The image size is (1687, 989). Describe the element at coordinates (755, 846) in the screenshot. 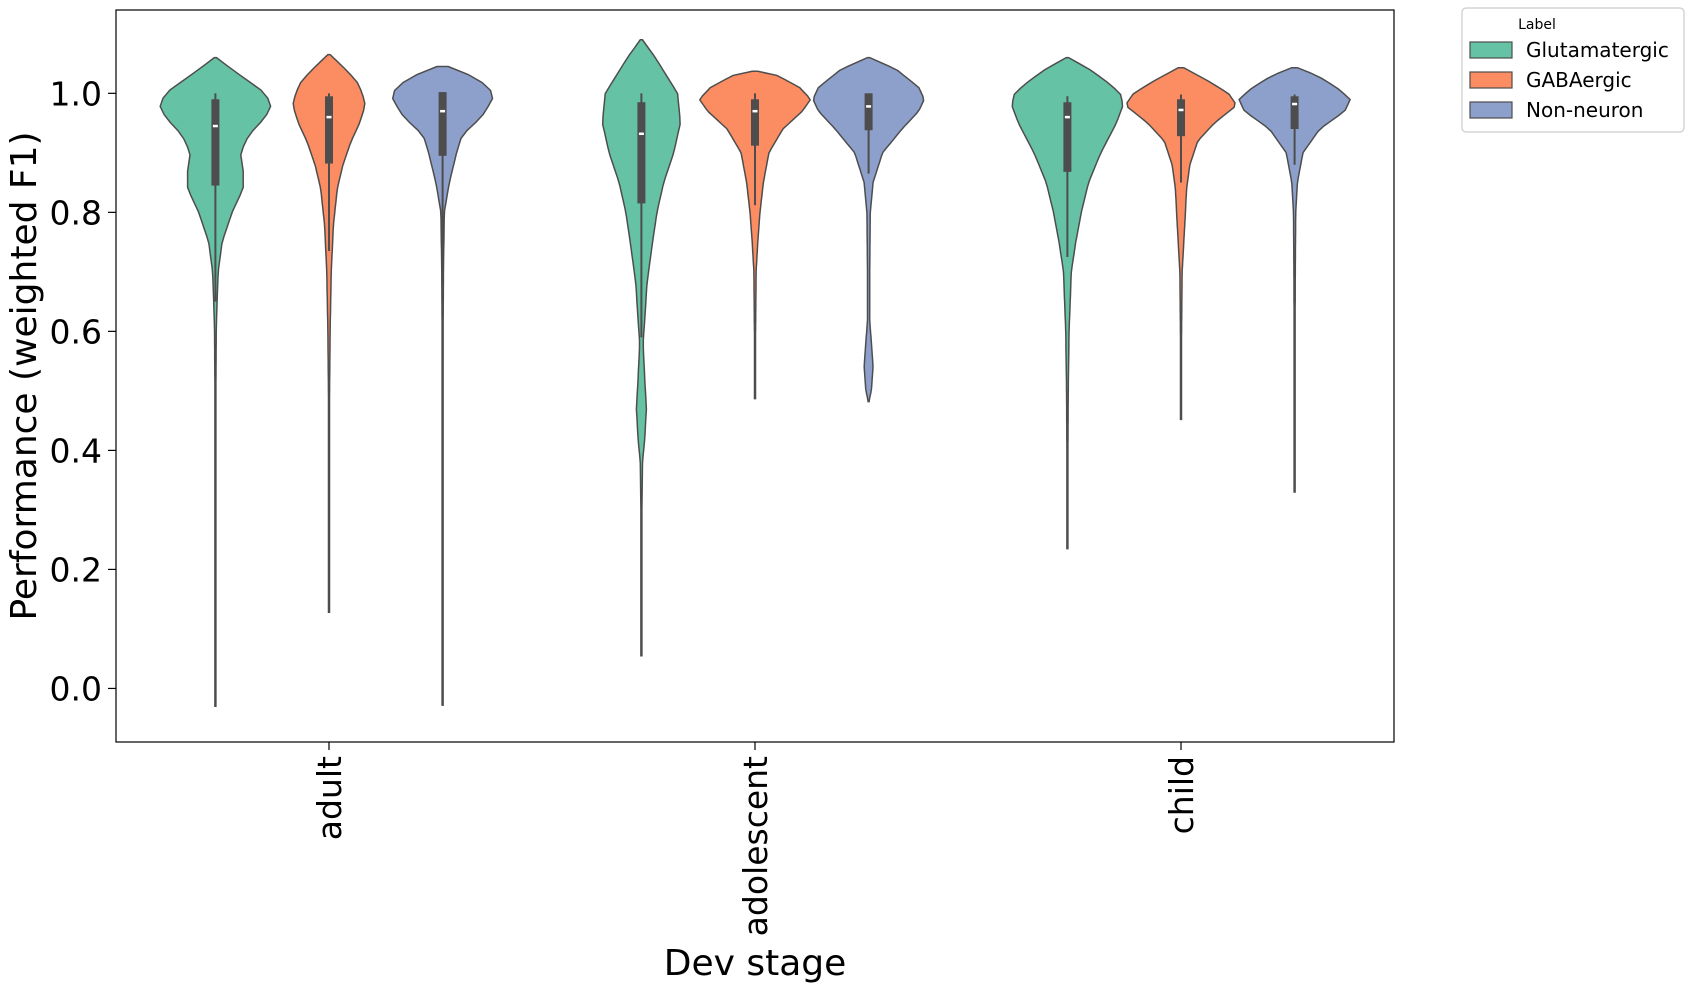

I see `x-tick-label-adolescent: adolescent` at that location.